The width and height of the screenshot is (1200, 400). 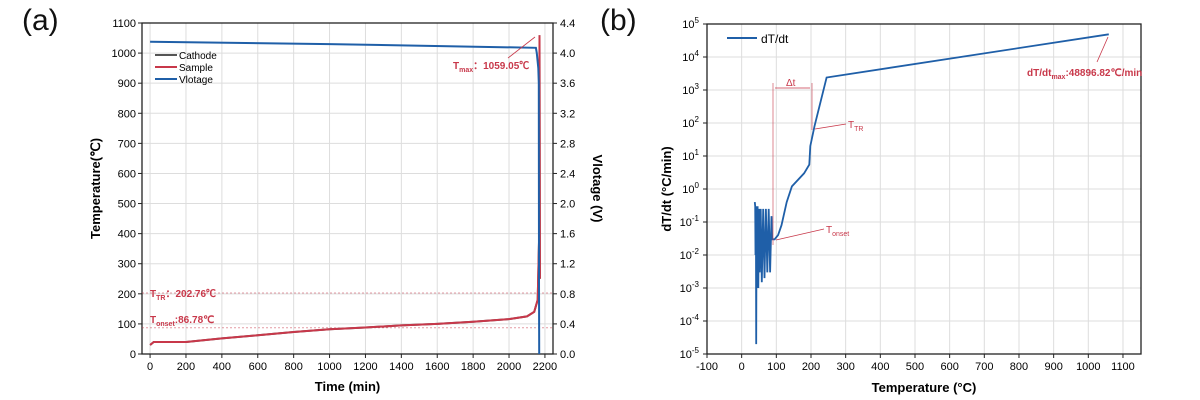 I want to click on x-tick-label: 1600, so click(x=437, y=367).